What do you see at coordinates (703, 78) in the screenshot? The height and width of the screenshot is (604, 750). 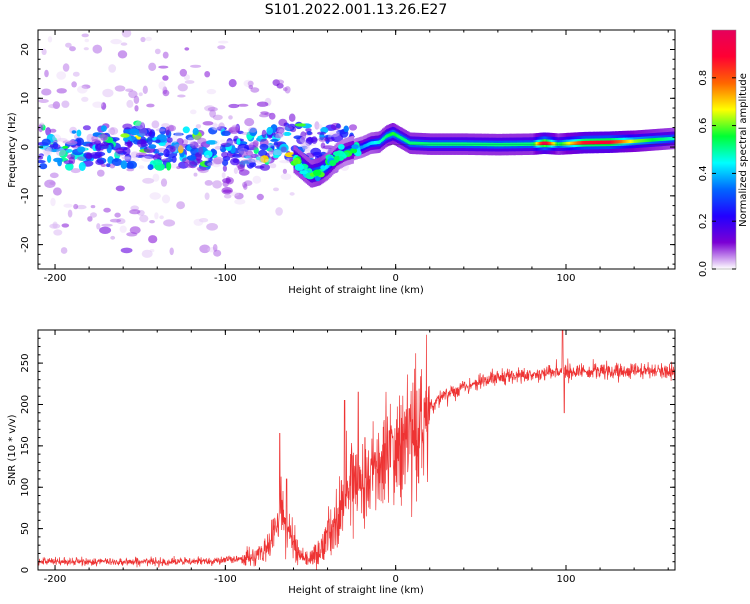 I see `colorbar-tick-label: 0.8` at bounding box center [703, 78].